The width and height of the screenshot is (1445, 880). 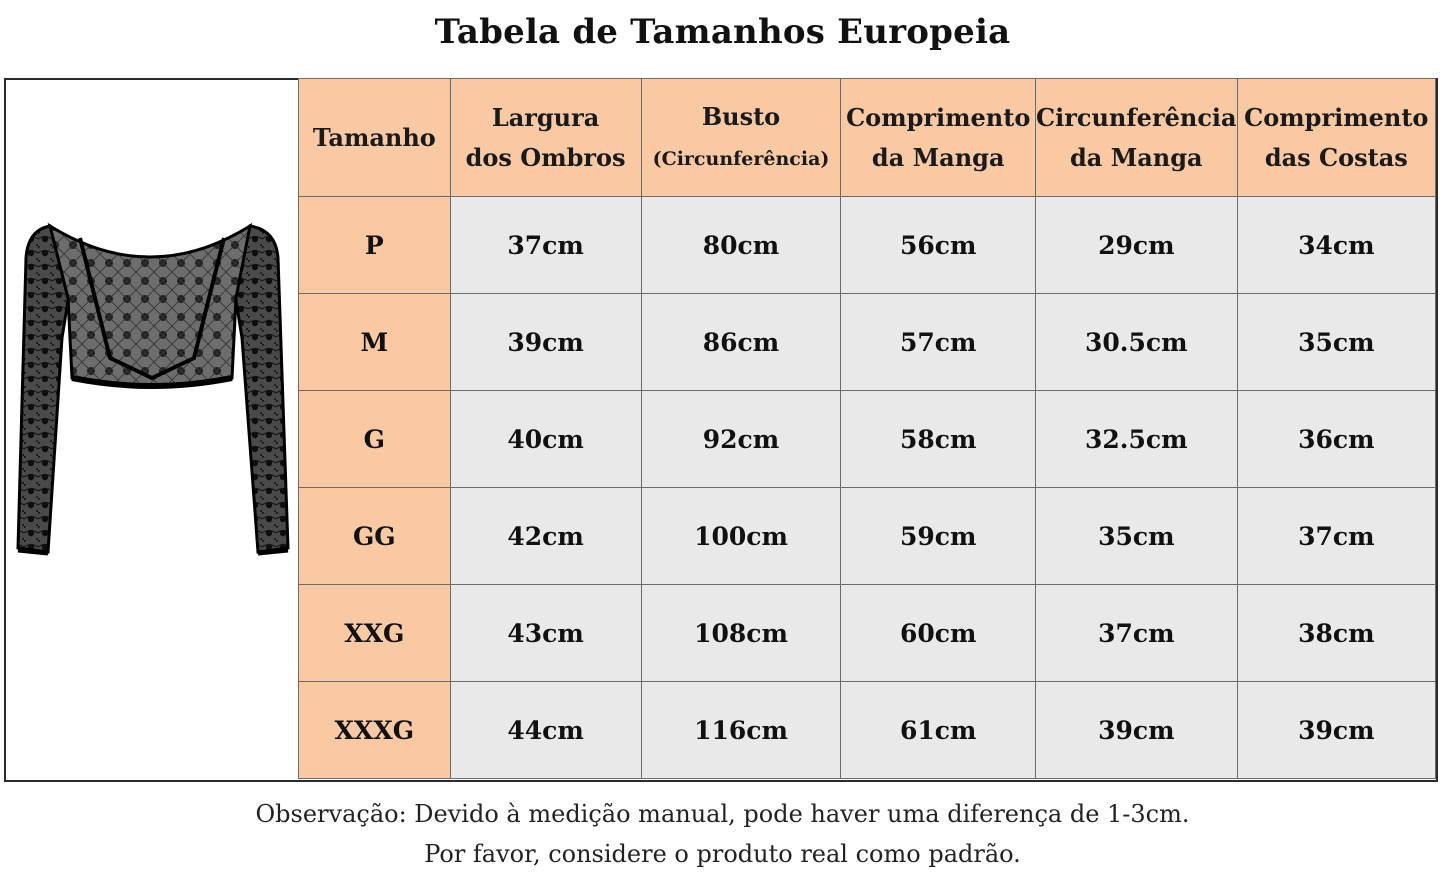 What do you see at coordinates (374, 633) in the screenshot?
I see `size-cell: XXG` at bounding box center [374, 633].